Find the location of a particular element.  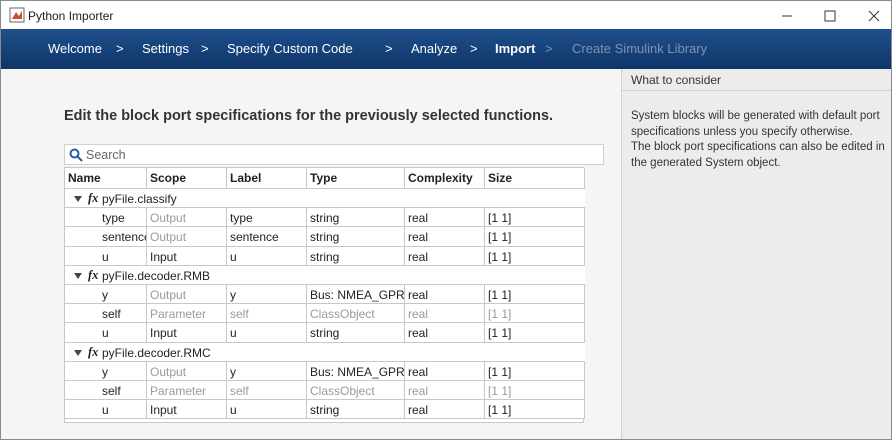

port-row: sentence Output sentence string real [1 1] is located at coordinates (325, 237).